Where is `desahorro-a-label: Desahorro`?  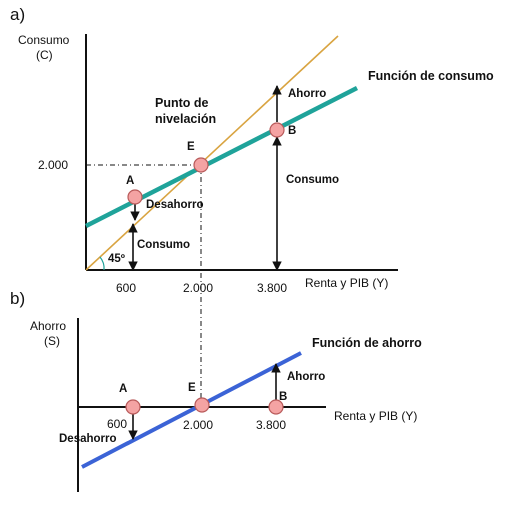 desahorro-a-label: Desahorro is located at coordinates (175, 205).